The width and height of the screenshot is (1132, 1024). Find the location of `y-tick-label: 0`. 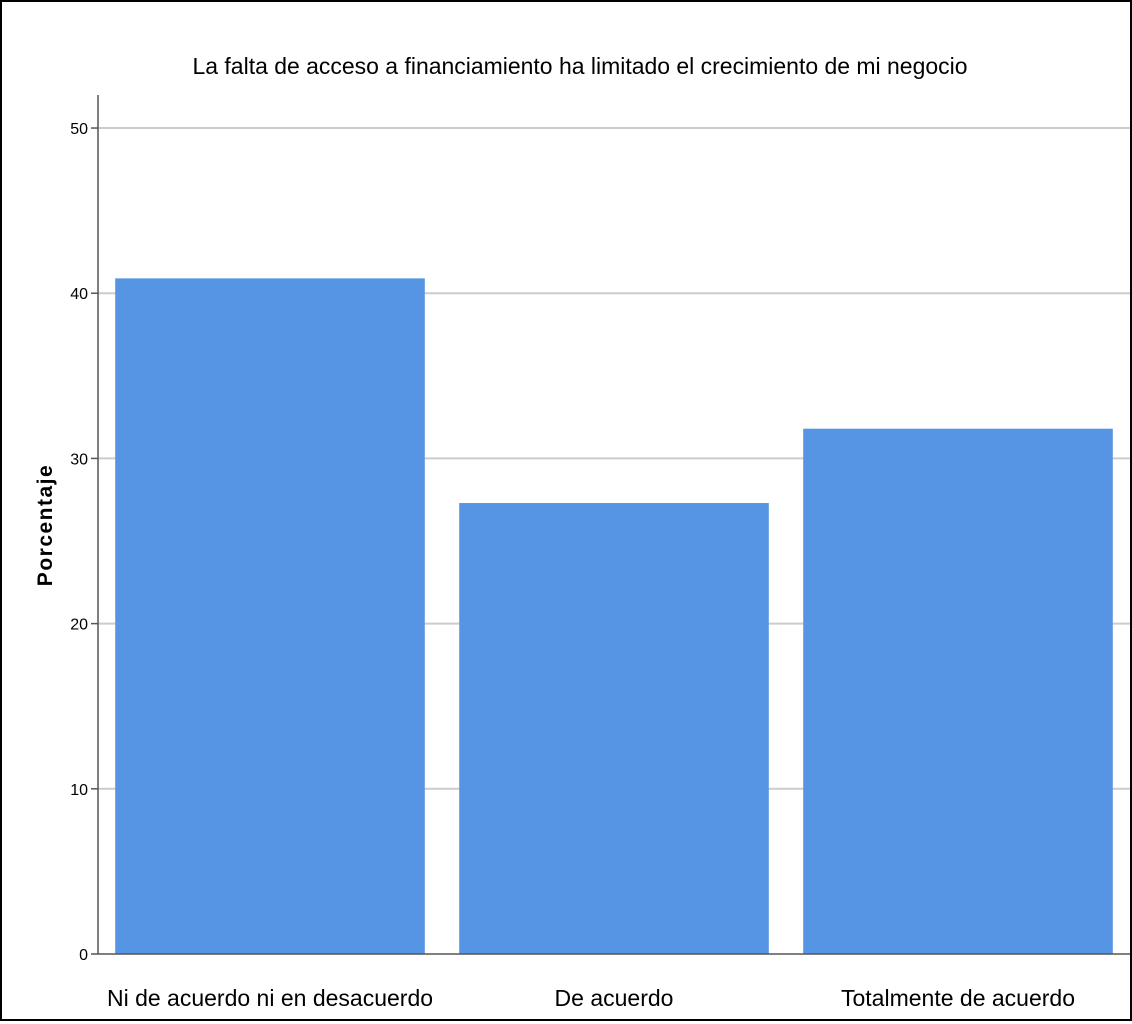

y-tick-label: 0 is located at coordinates (83, 955).